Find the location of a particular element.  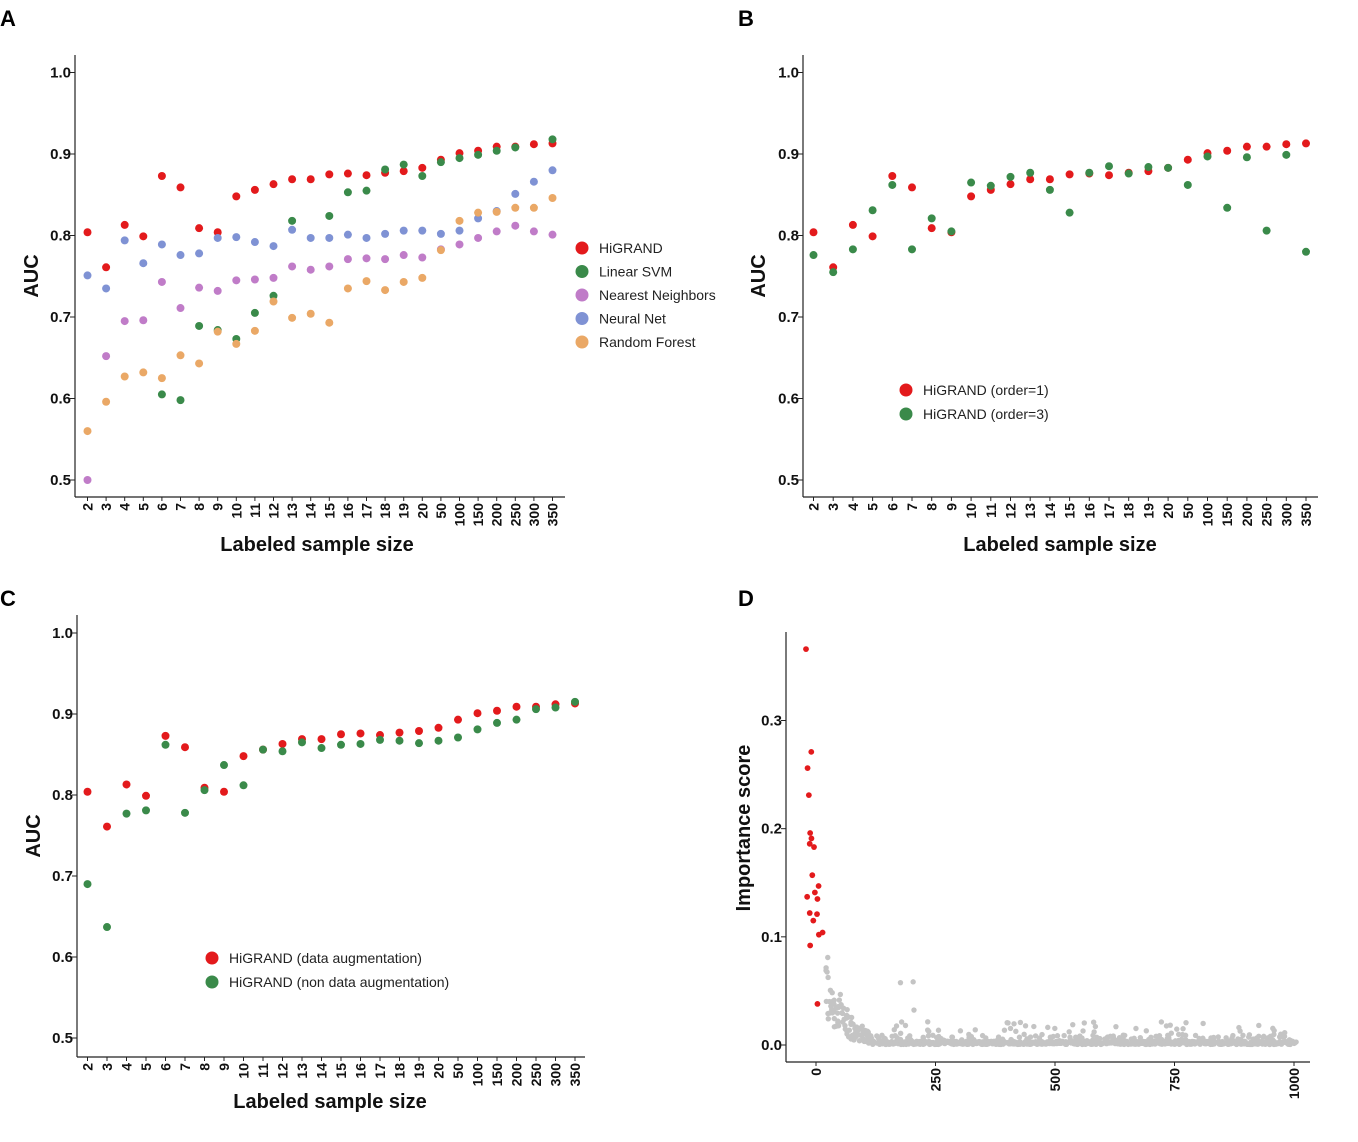

x-tick-label: 2 is located at coordinates (814, 507).